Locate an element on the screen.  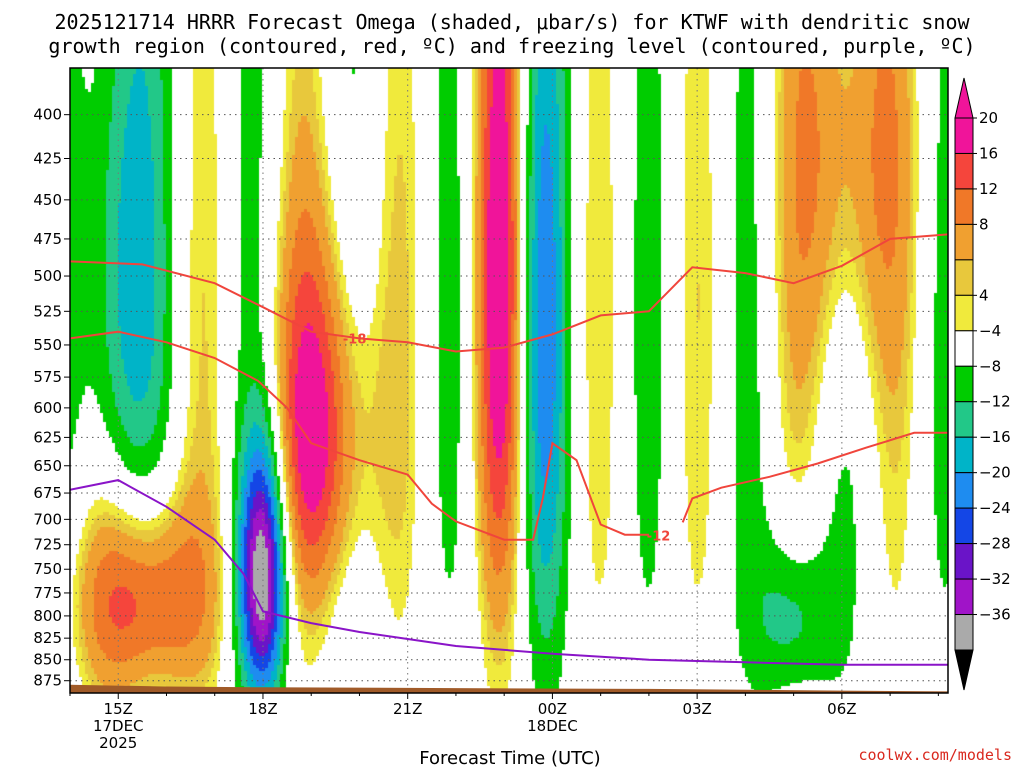
x-tick-date: 17DEC is located at coordinates (118, 726).